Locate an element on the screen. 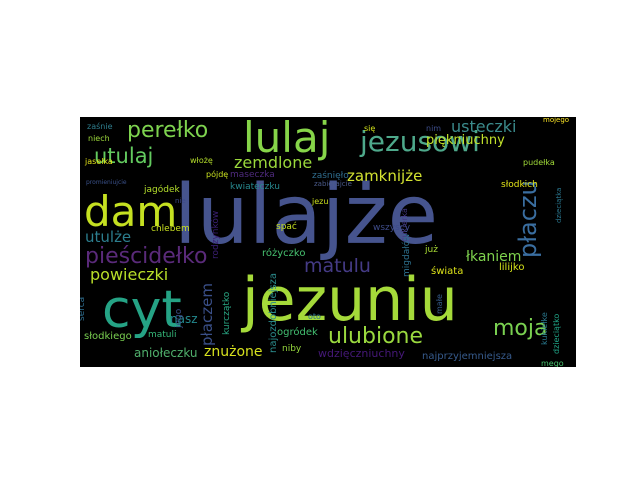  word: różyczko is located at coordinates (284, 253).